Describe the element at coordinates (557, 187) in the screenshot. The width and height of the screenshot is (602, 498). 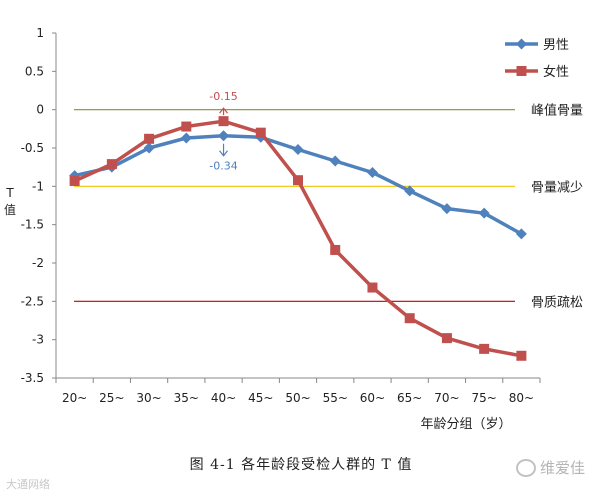
I see `reference-line-label-1: 骨量减少` at that location.